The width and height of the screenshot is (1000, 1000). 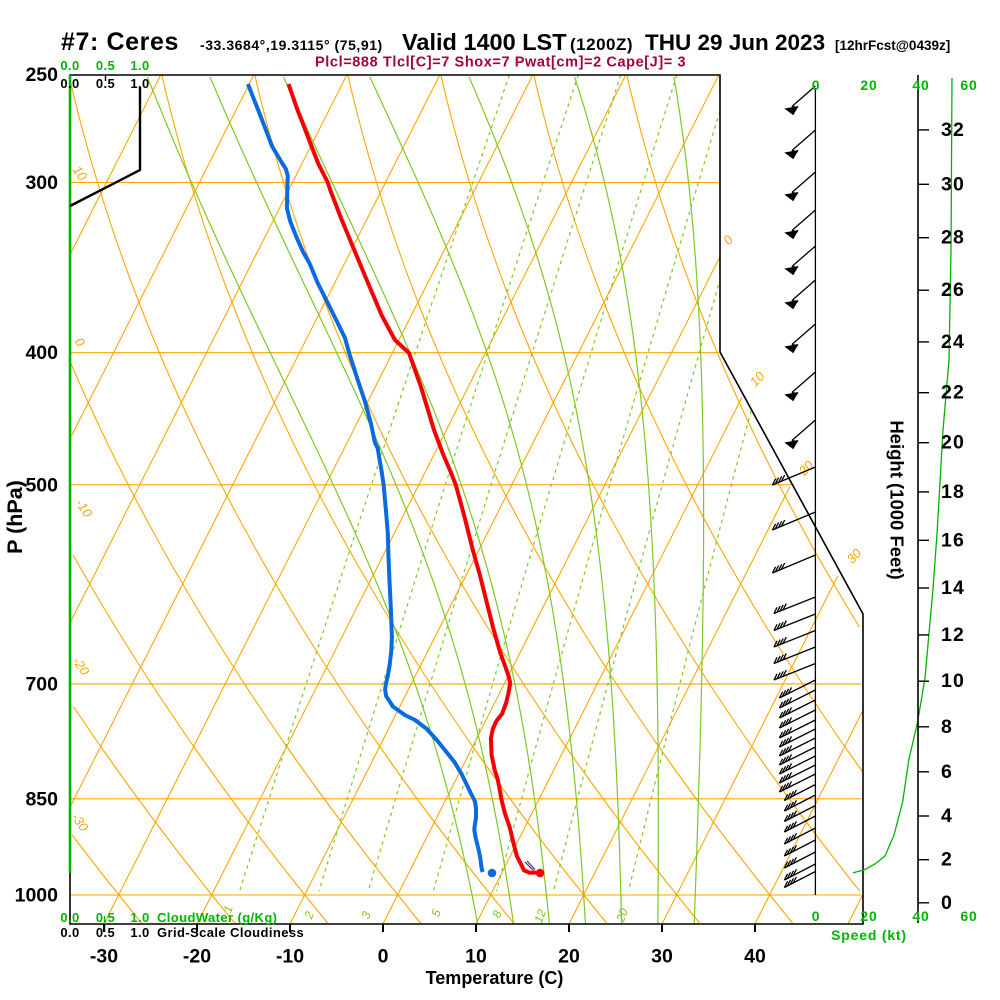 What do you see at coordinates (41, 75) in the screenshot?
I see `svg-text: 250` at bounding box center [41, 75].